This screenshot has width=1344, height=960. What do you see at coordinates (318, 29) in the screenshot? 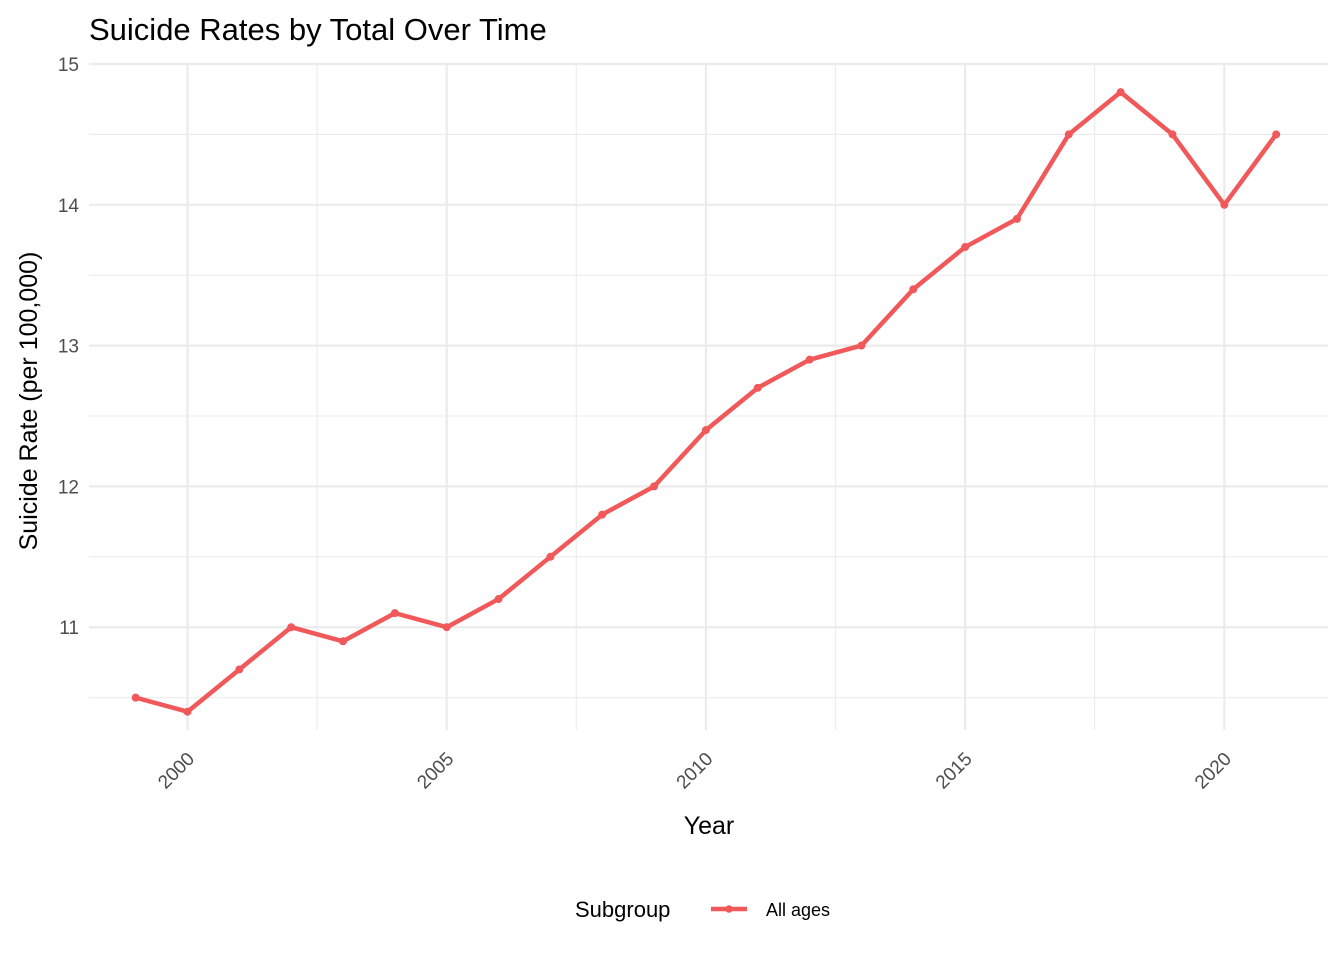
I see `chart-title: Suicide Rates by Total Over Time` at bounding box center [318, 29].